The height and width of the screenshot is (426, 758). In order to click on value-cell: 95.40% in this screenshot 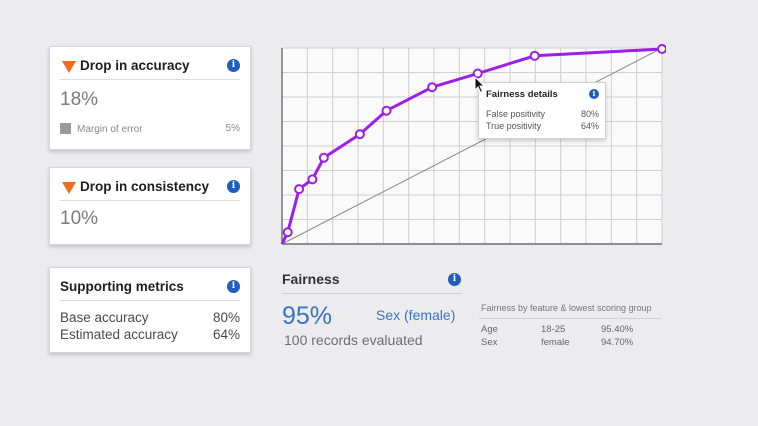, I will do `click(617, 329)`.